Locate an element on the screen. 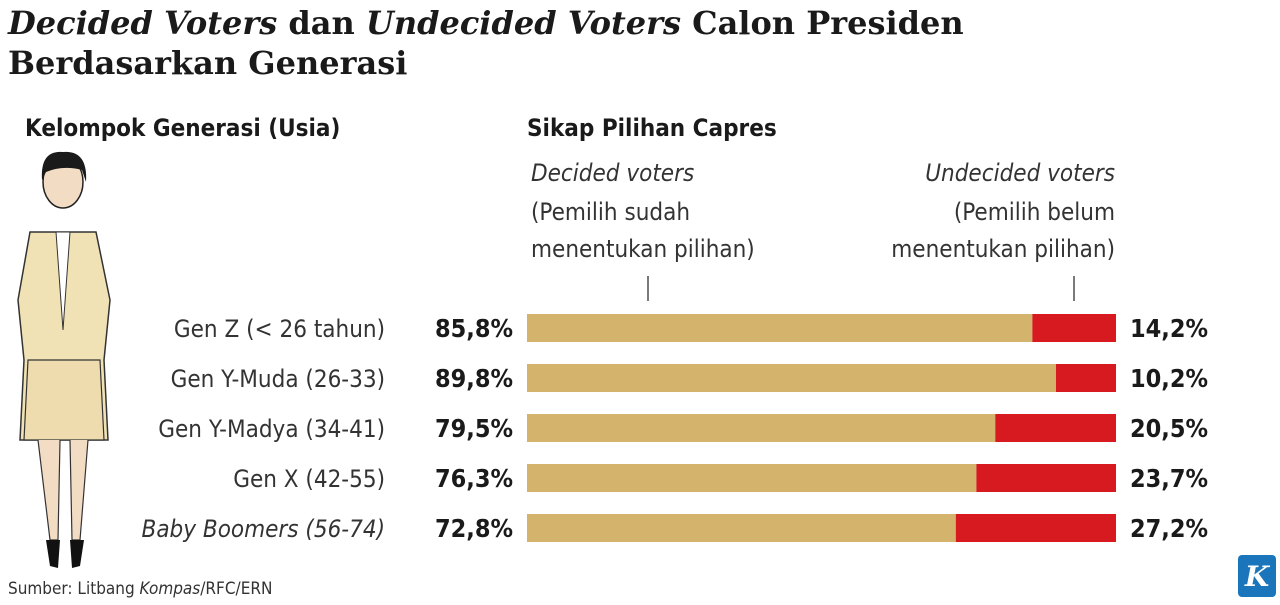  legend-description: (Pemilih sudah is located at coordinates (610, 212).